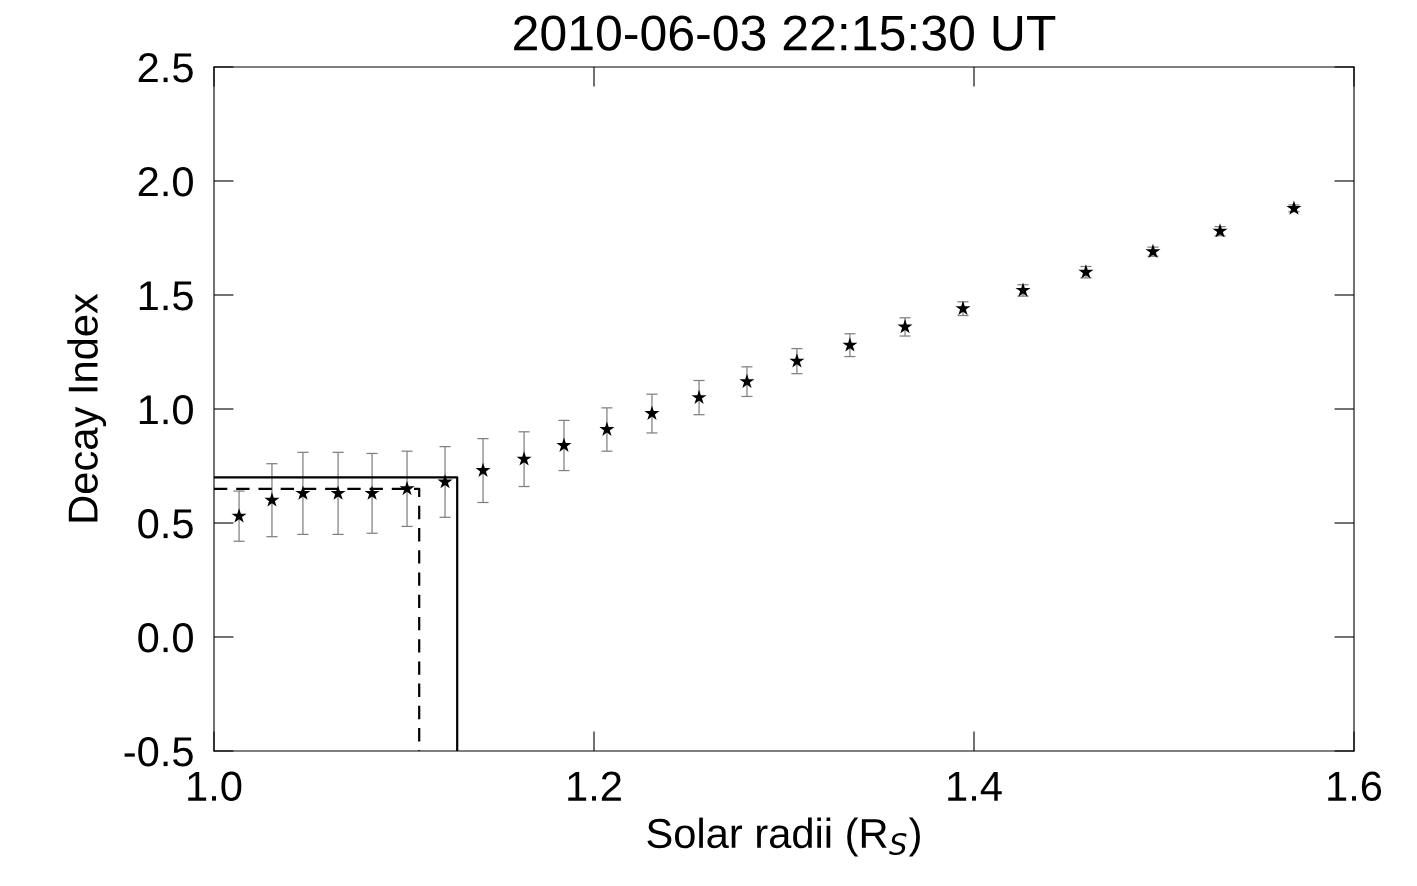 Image resolution: width=1417 pixels, height=886 pixels. Describe the element at coordinates (975, 786) in the screenshot. I see `x-tick-label: 1.4` at that location.